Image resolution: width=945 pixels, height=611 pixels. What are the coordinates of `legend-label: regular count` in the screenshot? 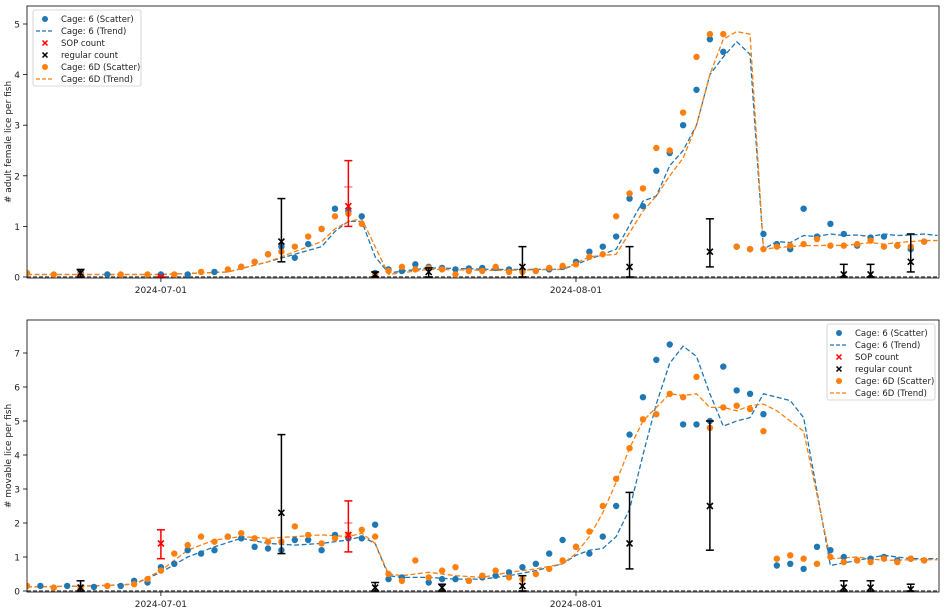 It's located at (884, 370).